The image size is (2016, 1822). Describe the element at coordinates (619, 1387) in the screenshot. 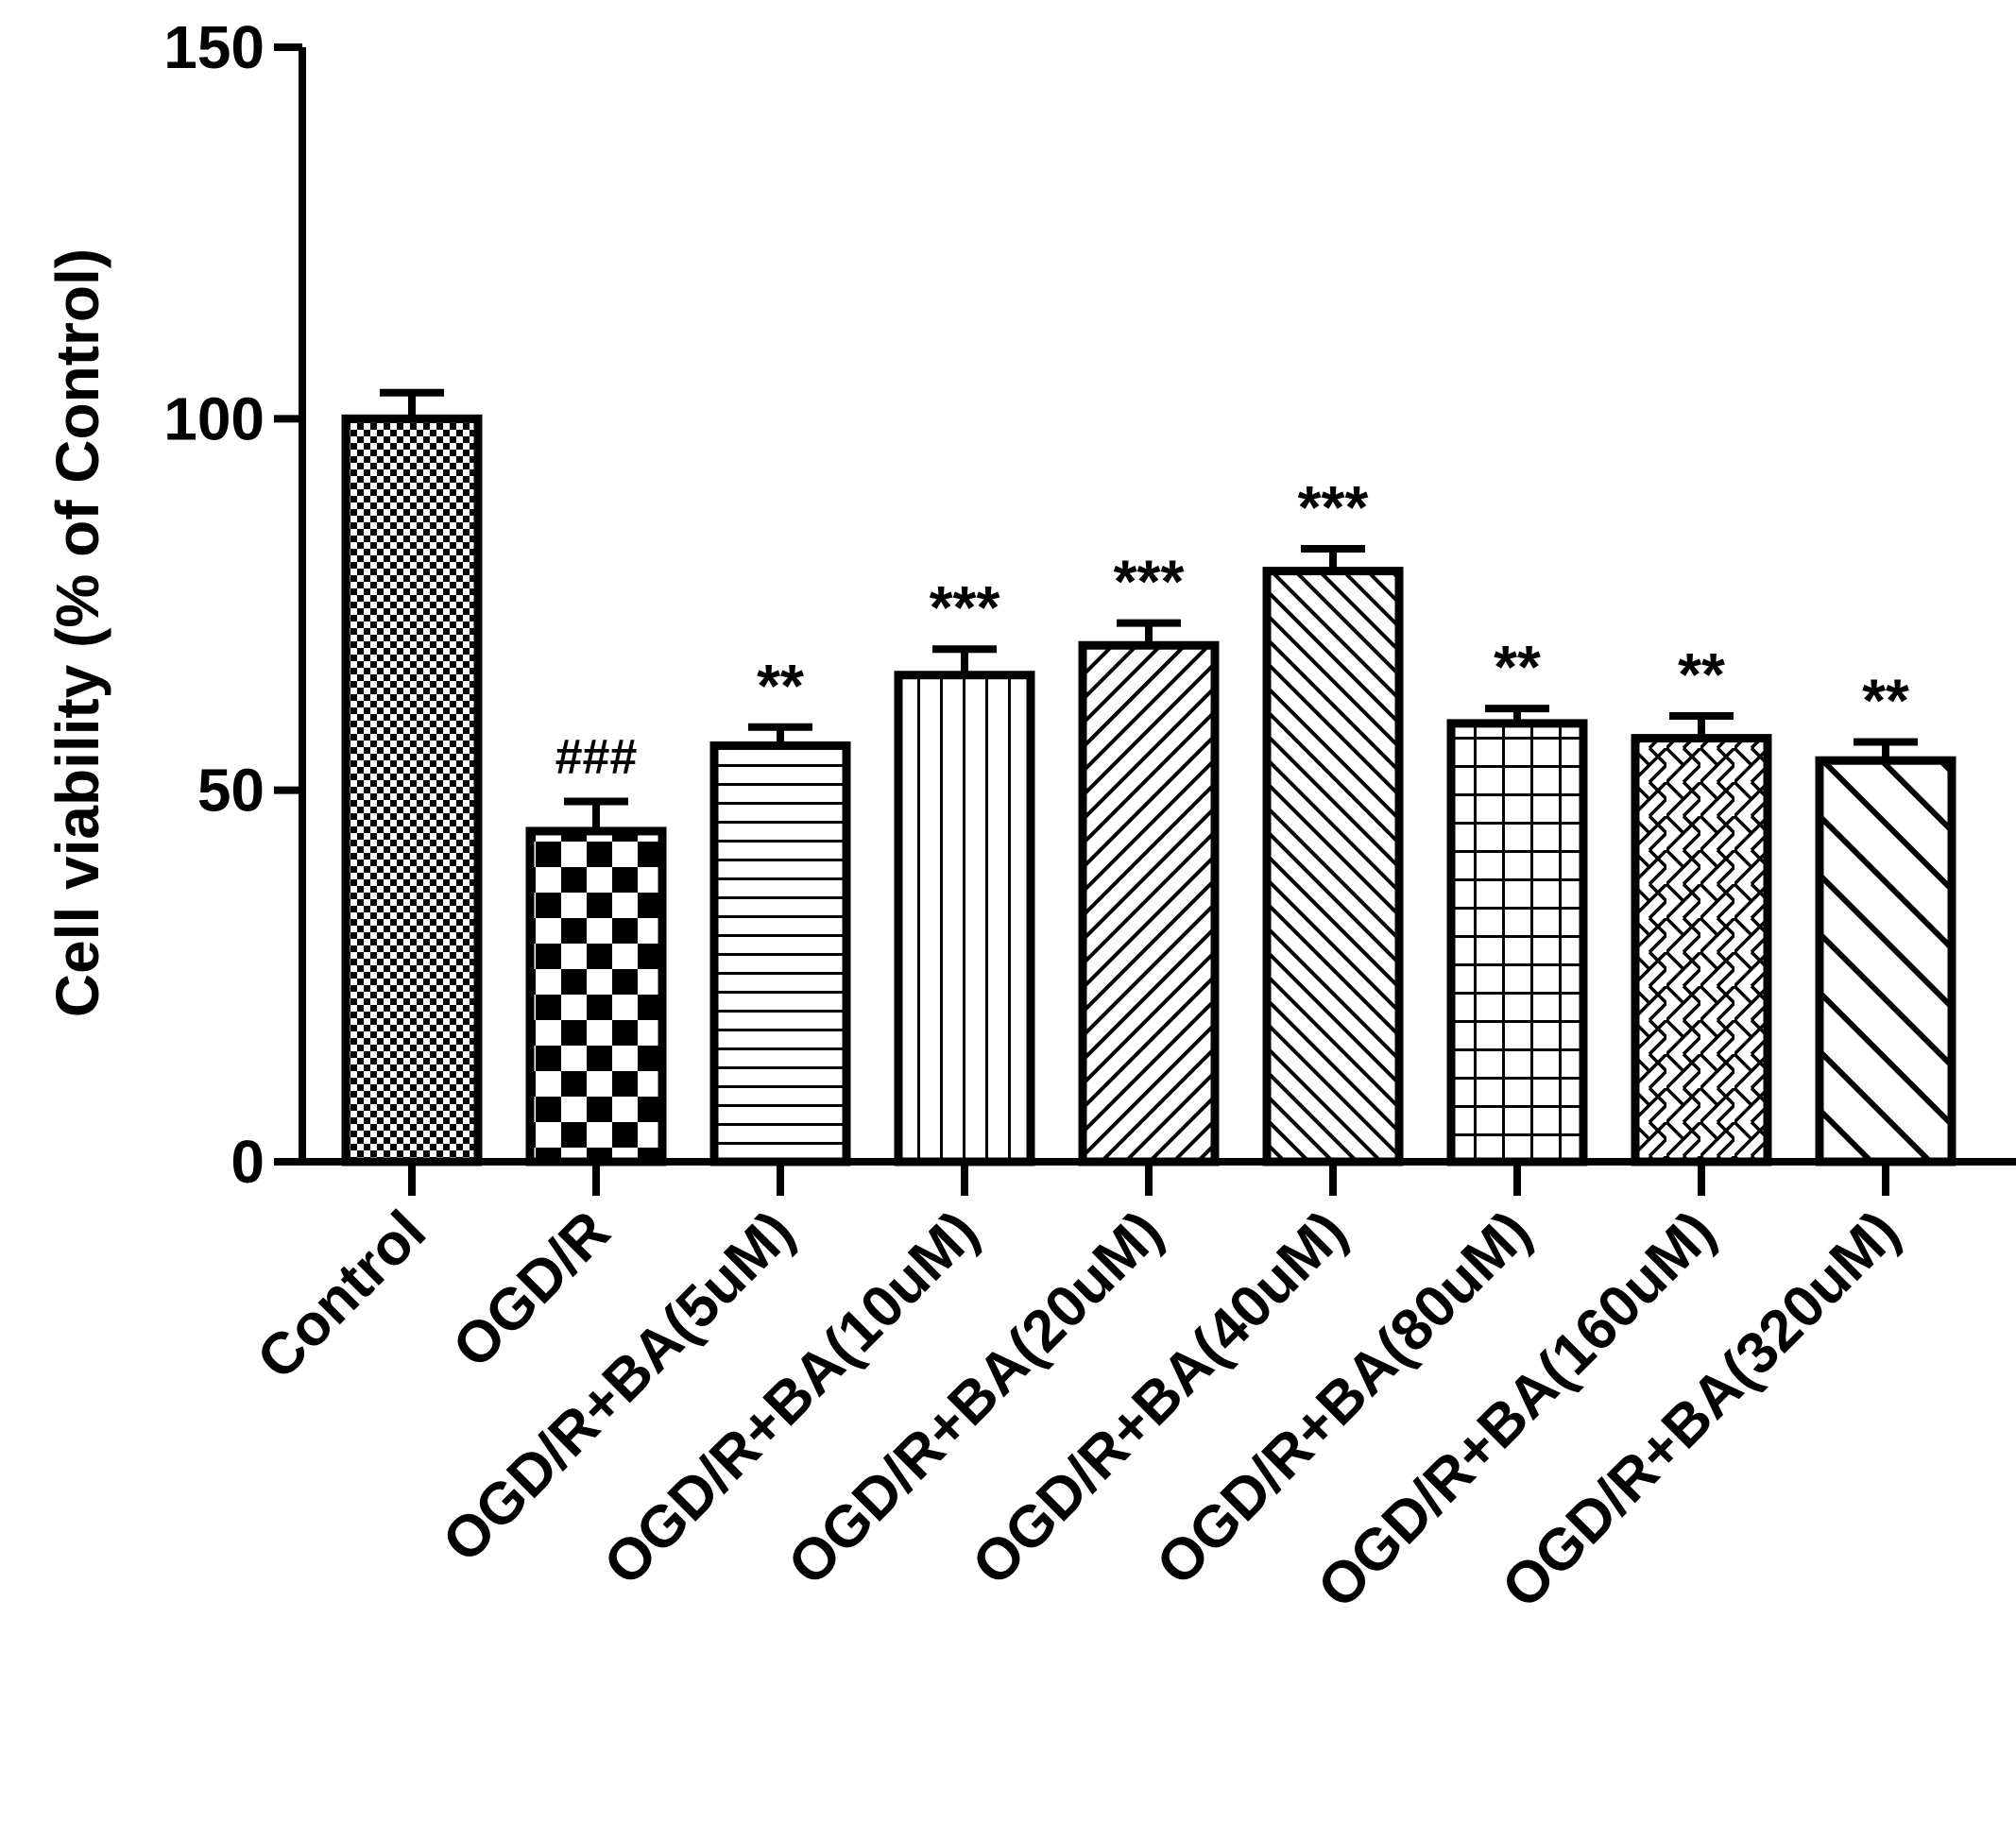

I see `category-label: OGD/R+BA(5uM)` at that location.